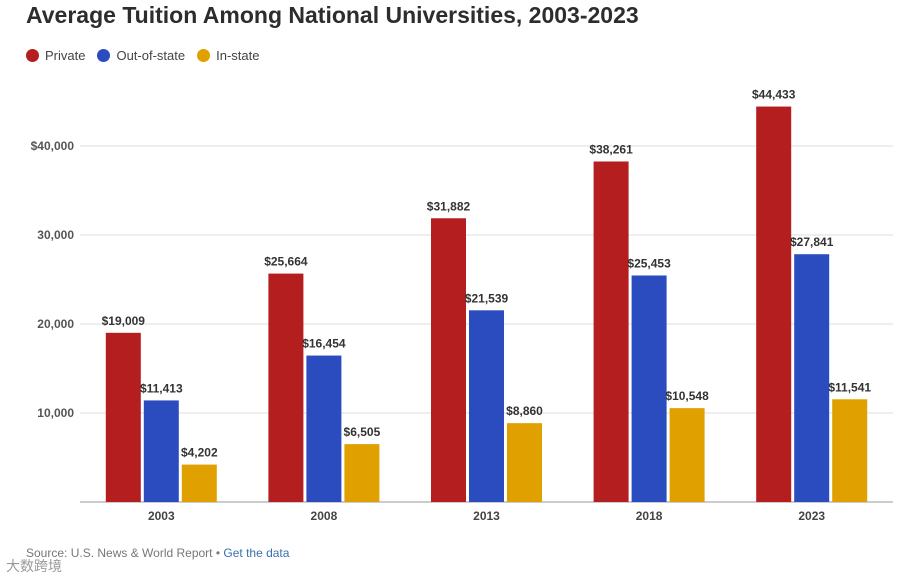  Describe the element at coordinates (124, 321) in the screenshot. I see `data-label: $19,009` at that location.